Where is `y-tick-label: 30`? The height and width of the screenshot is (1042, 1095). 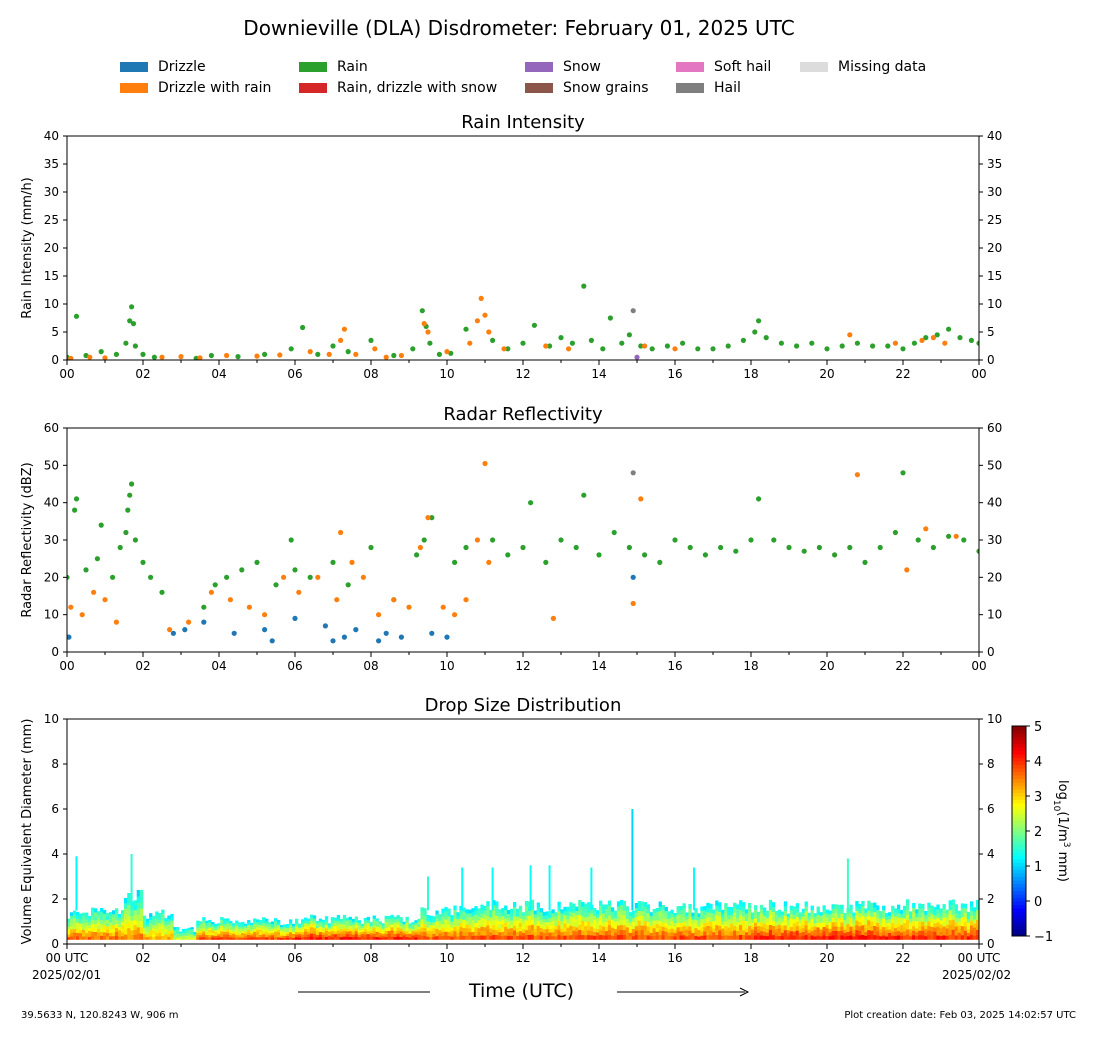 y-tick-label: 30 is located at coordinates (994, 192).